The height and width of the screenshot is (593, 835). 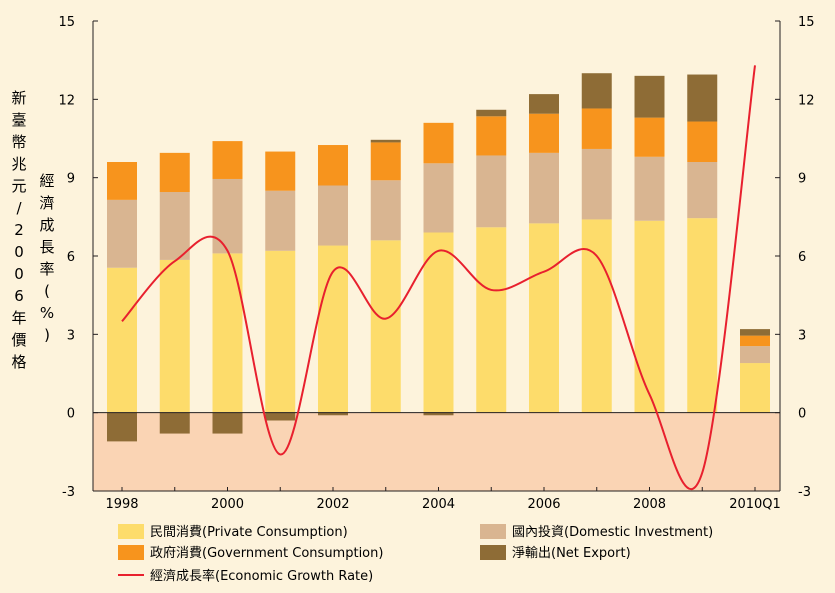 I want to click on bar-government-consumption-2006, so click(x=544, y=133).